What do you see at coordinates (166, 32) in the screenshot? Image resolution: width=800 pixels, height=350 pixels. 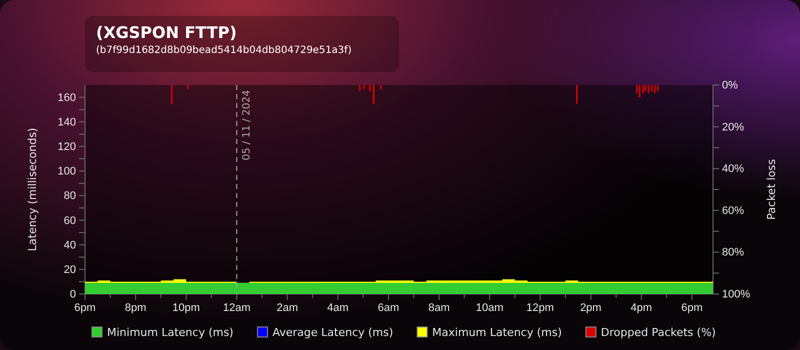 I see `chart-title: (XGSPON FTTP)` at bounding box center [166, 32].